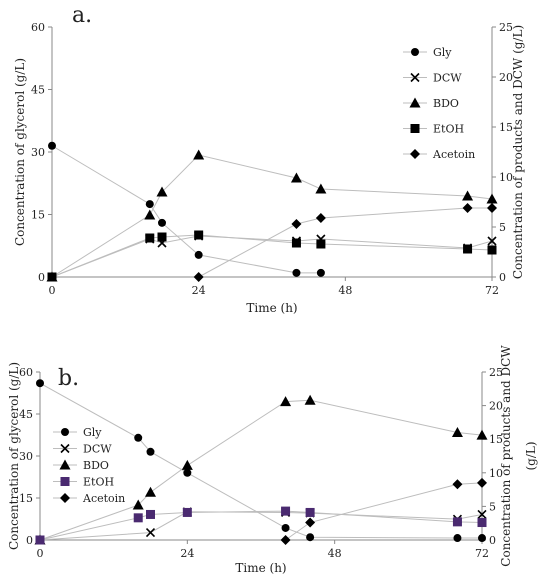  I want to click on series-acetoin, so click(345, 242).